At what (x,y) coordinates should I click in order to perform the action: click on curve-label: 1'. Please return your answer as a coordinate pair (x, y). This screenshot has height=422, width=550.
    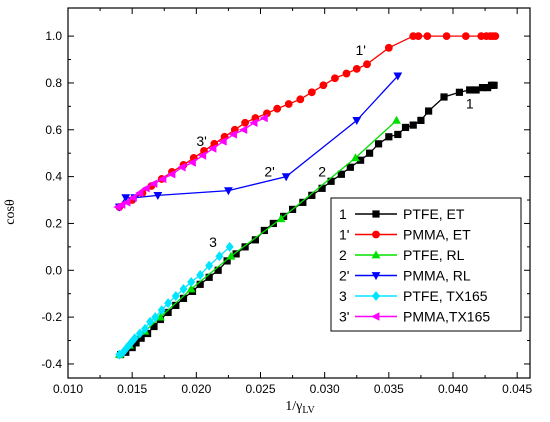
    Looking at the image, I should click on (360, 50).